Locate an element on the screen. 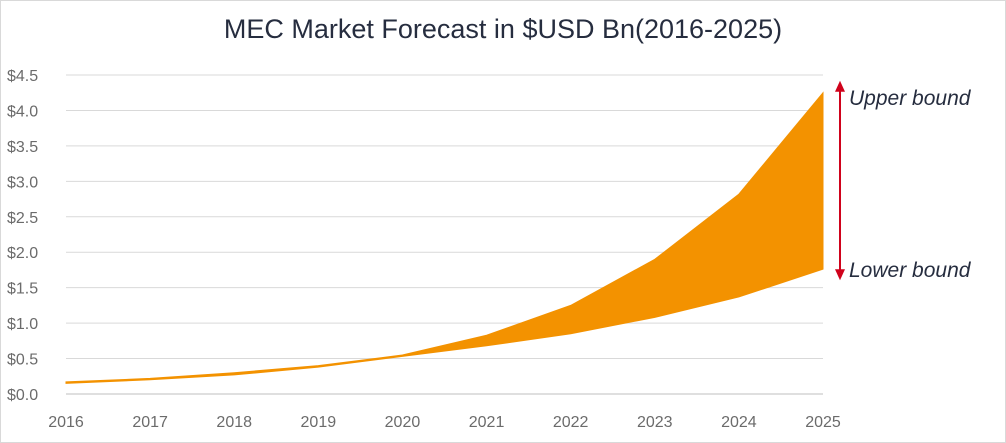 The image size is (1006, 443). x-tick-label: 2025 is located at coordinates (823, 422).